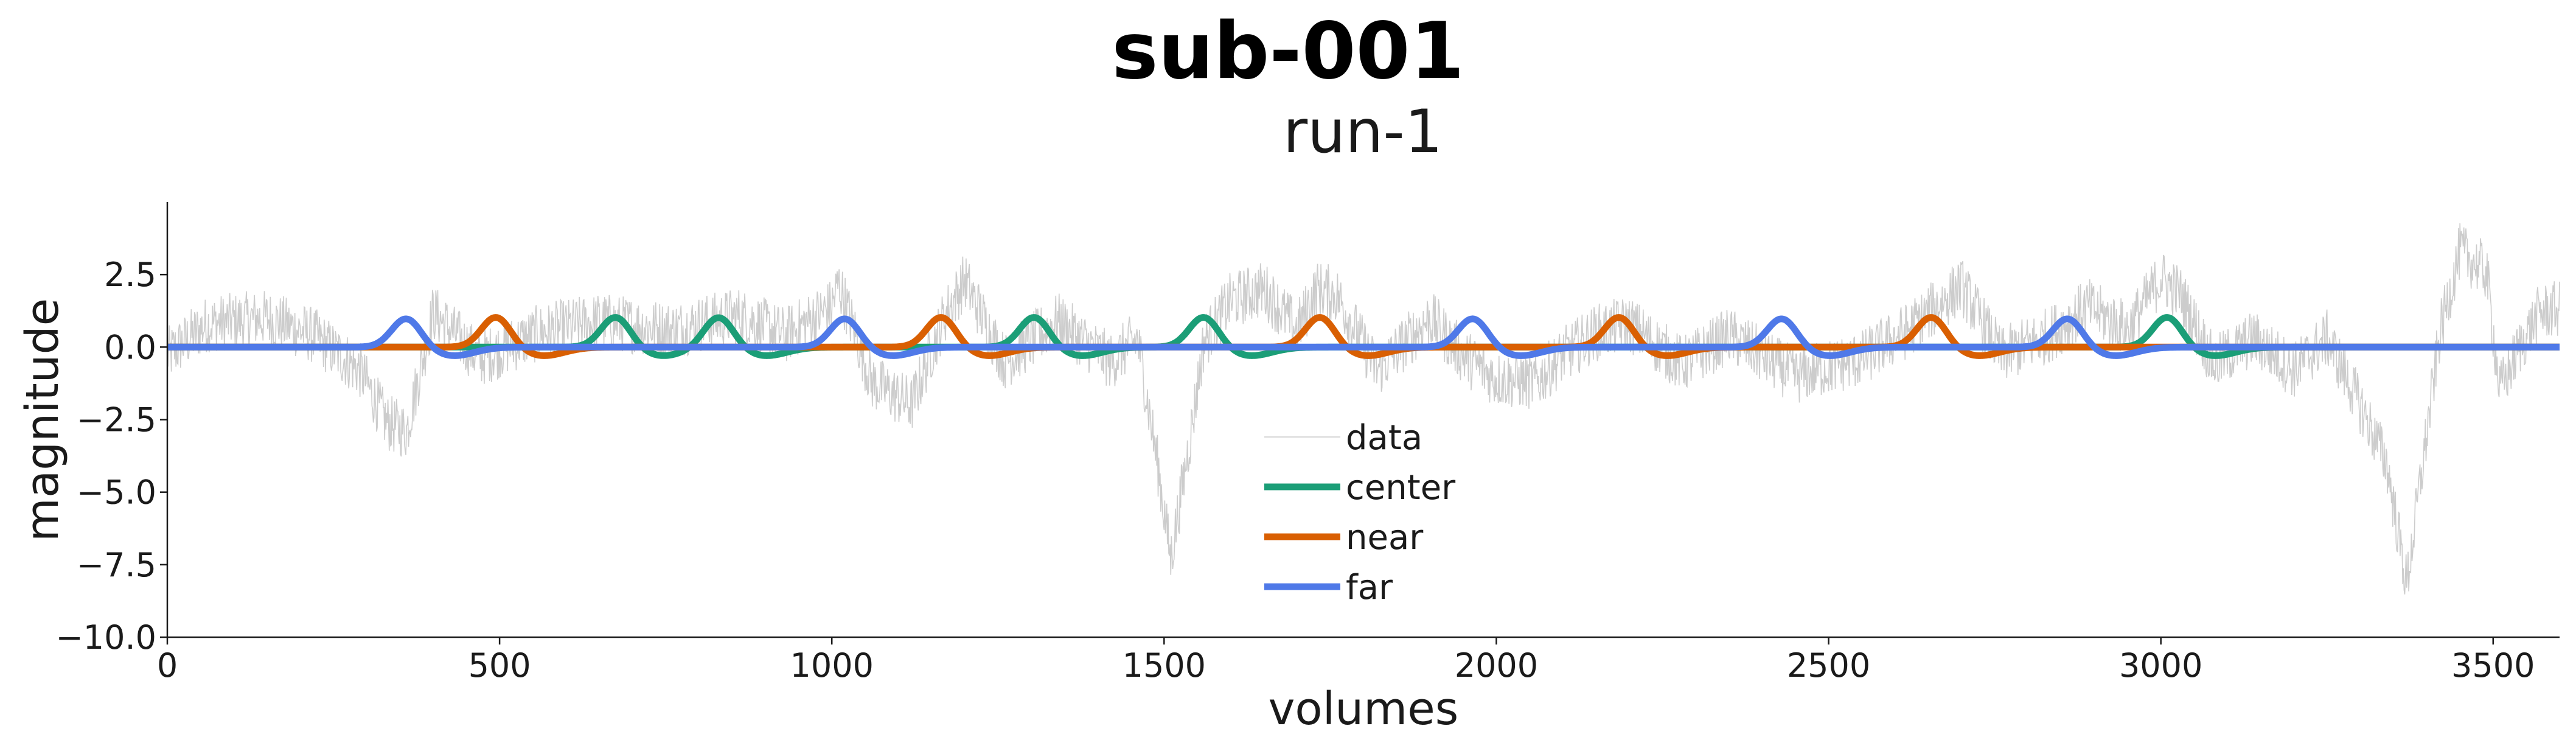 This screenshot has height=751, width=2576. Describe the element at coordinates (1828, 665) in the screenshot. I see `x-tick-label: 2500` at that location.